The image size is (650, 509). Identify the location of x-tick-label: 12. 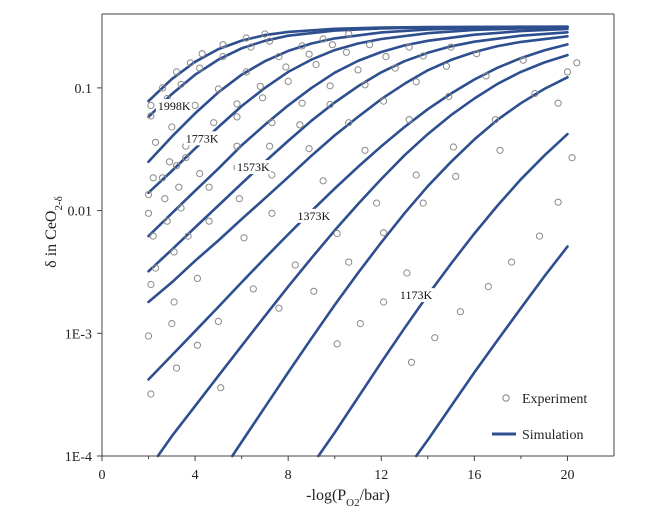
(381, 475).